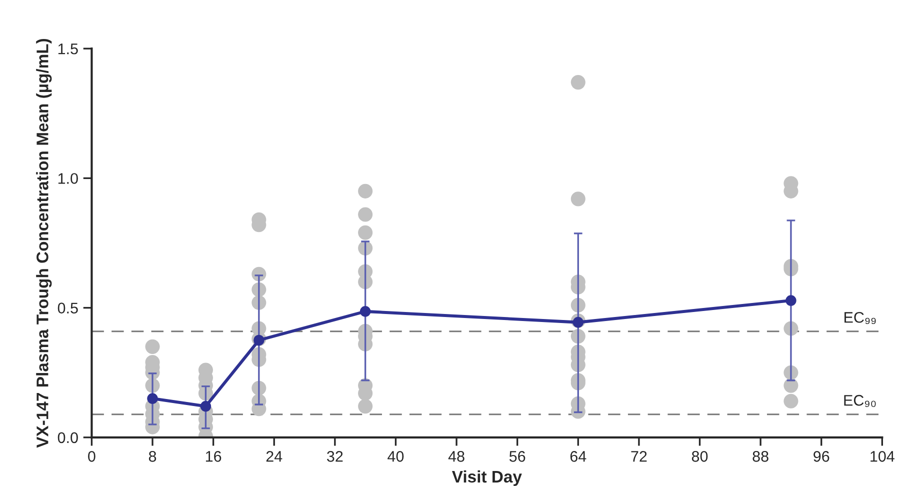 Image resolution: width=917 pixels, height=486 pixels. What do you see at coordinates (700, 456) in the screenshot?
I see `x-tick-label: 80` at bounding box center [700, 456].